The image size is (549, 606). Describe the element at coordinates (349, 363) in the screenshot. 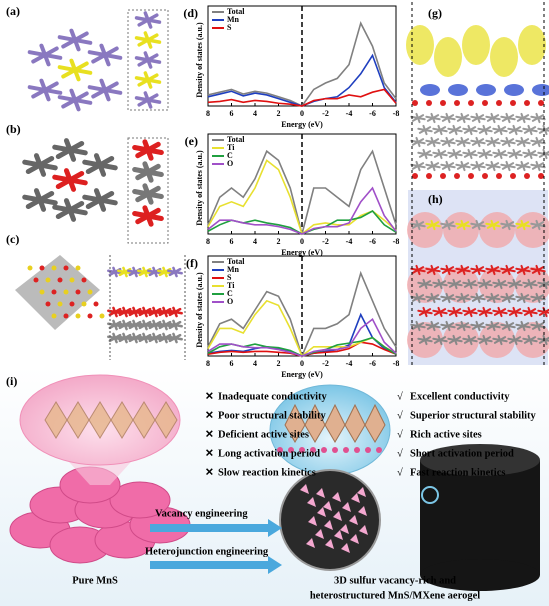

I see `x-tick-label: -4` at that location.